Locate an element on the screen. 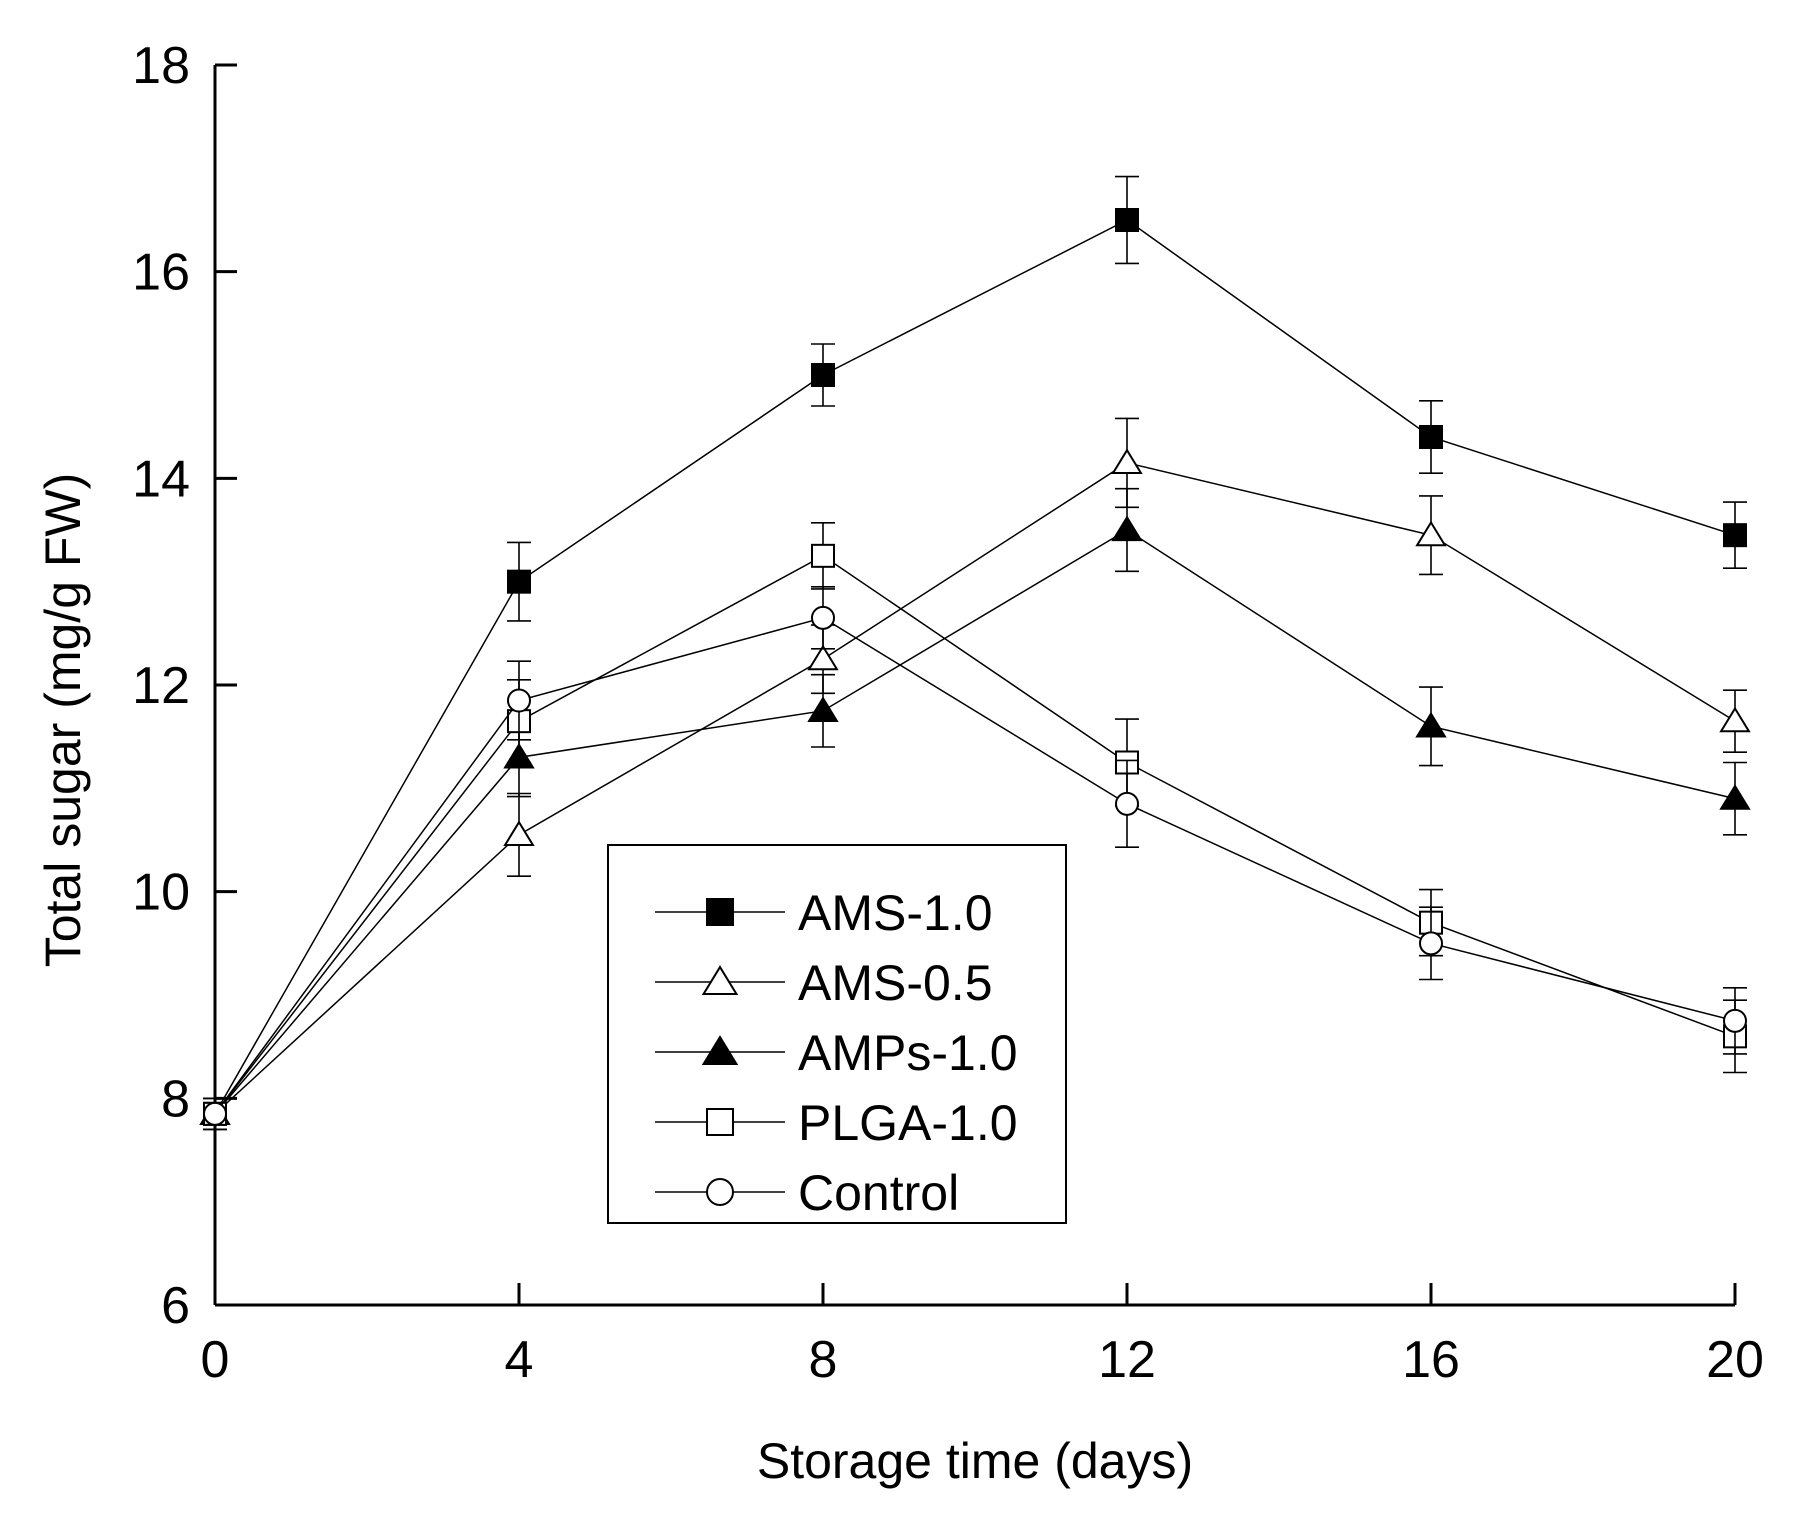 This screenshot has width=1807, height=1520. x-tick-label: 16 is located at coordinates (1431, 1360).